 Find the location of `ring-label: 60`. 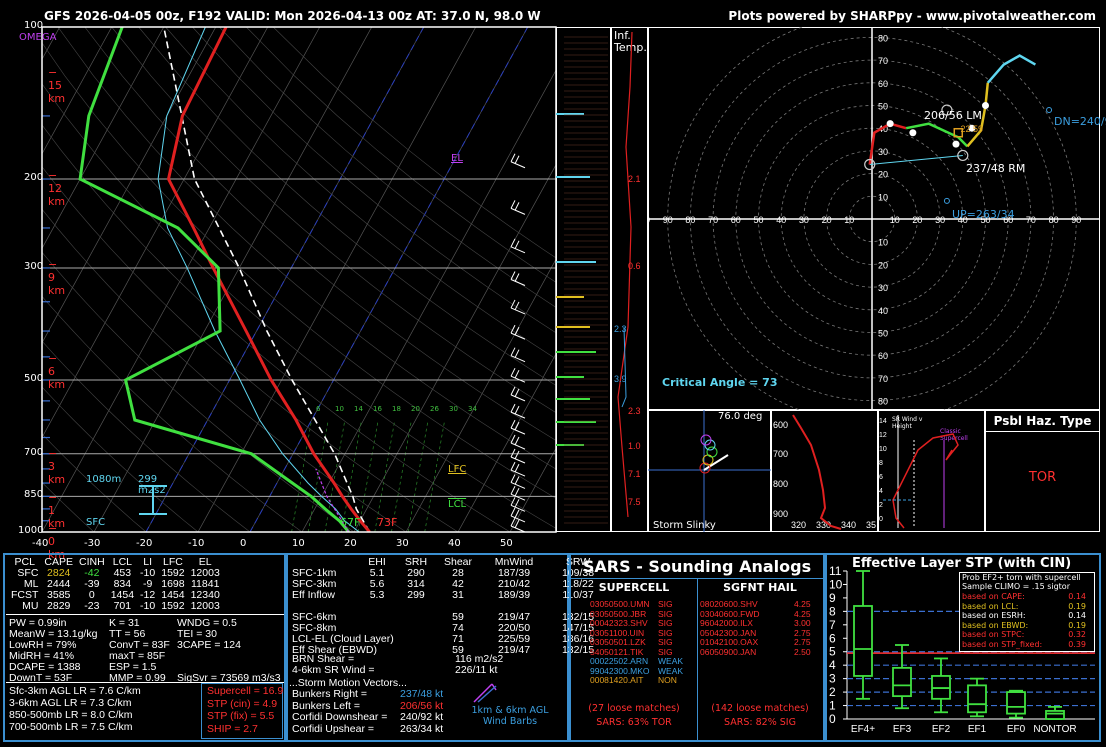

ring-label: 60 is located at coordinates (883, 84).